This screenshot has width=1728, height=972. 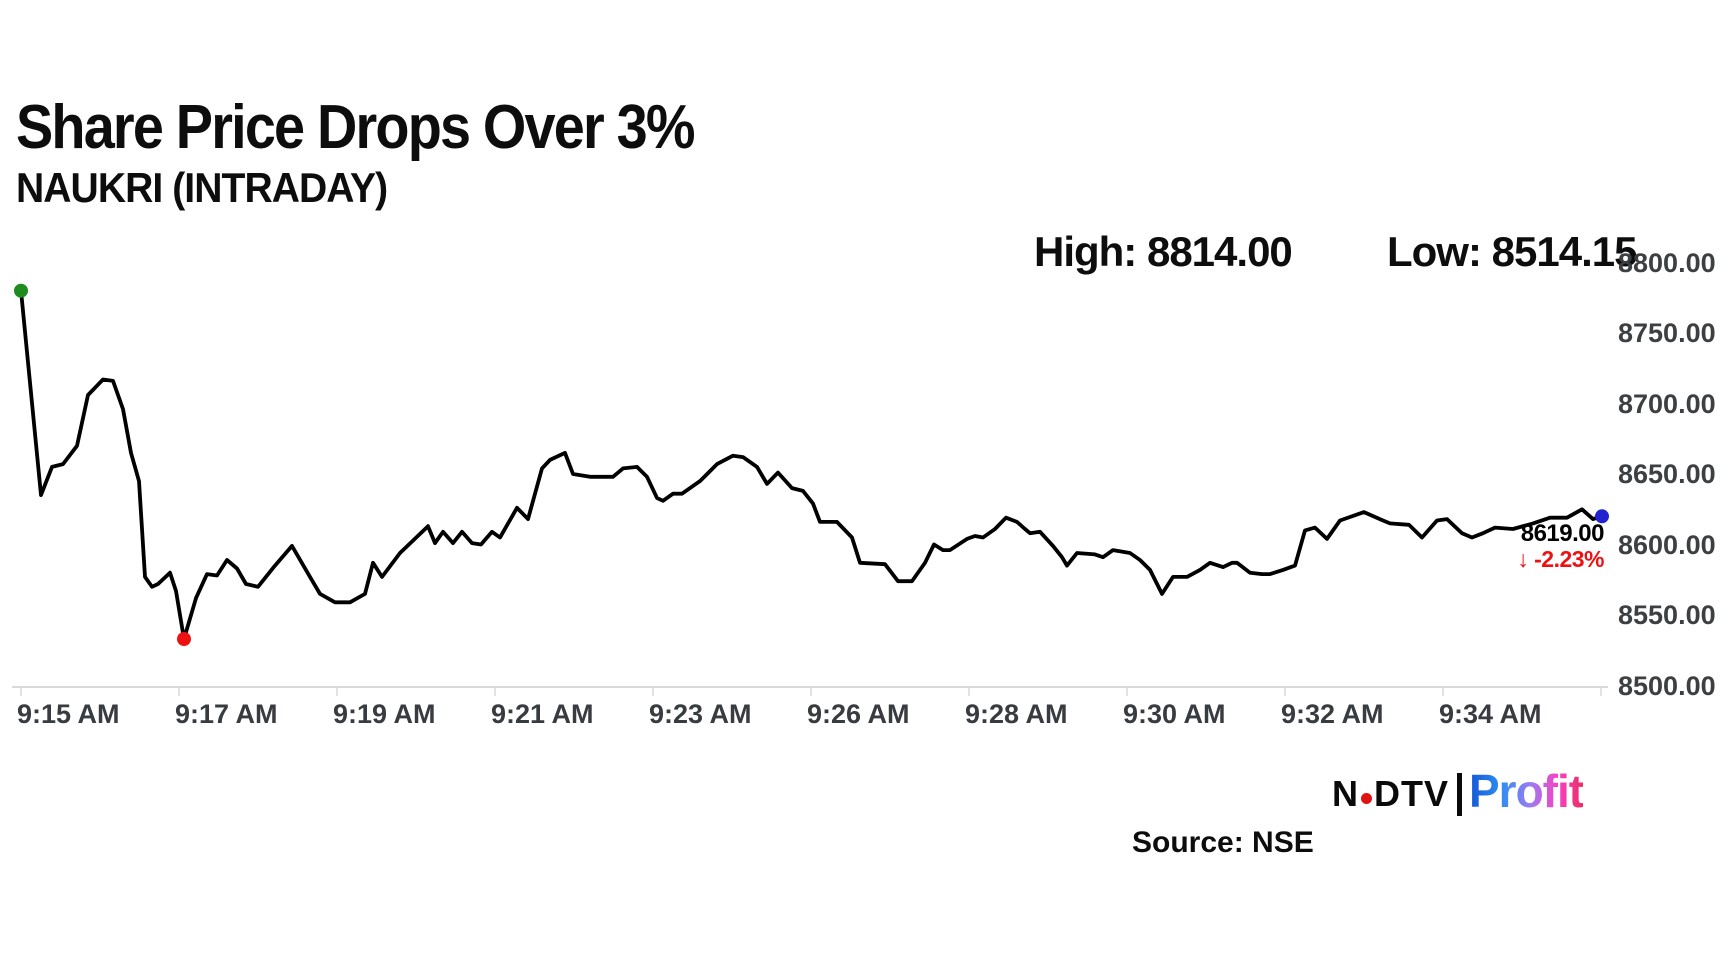 I want to click on x-axis-label: 9:32 AM, so click(x=1332, y=714).